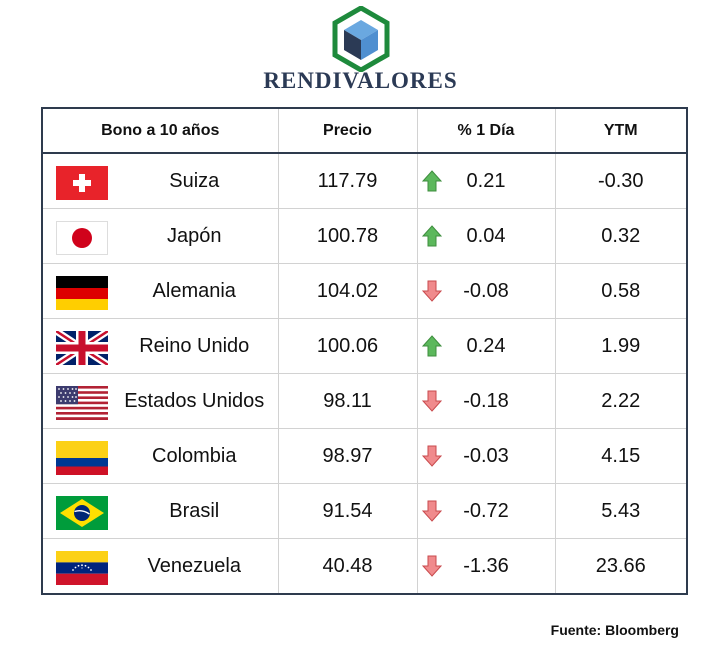 Image resolution: width=721 pixels, height=657 pixels. I want to click on change-value: -0.03, so click(486, 455).